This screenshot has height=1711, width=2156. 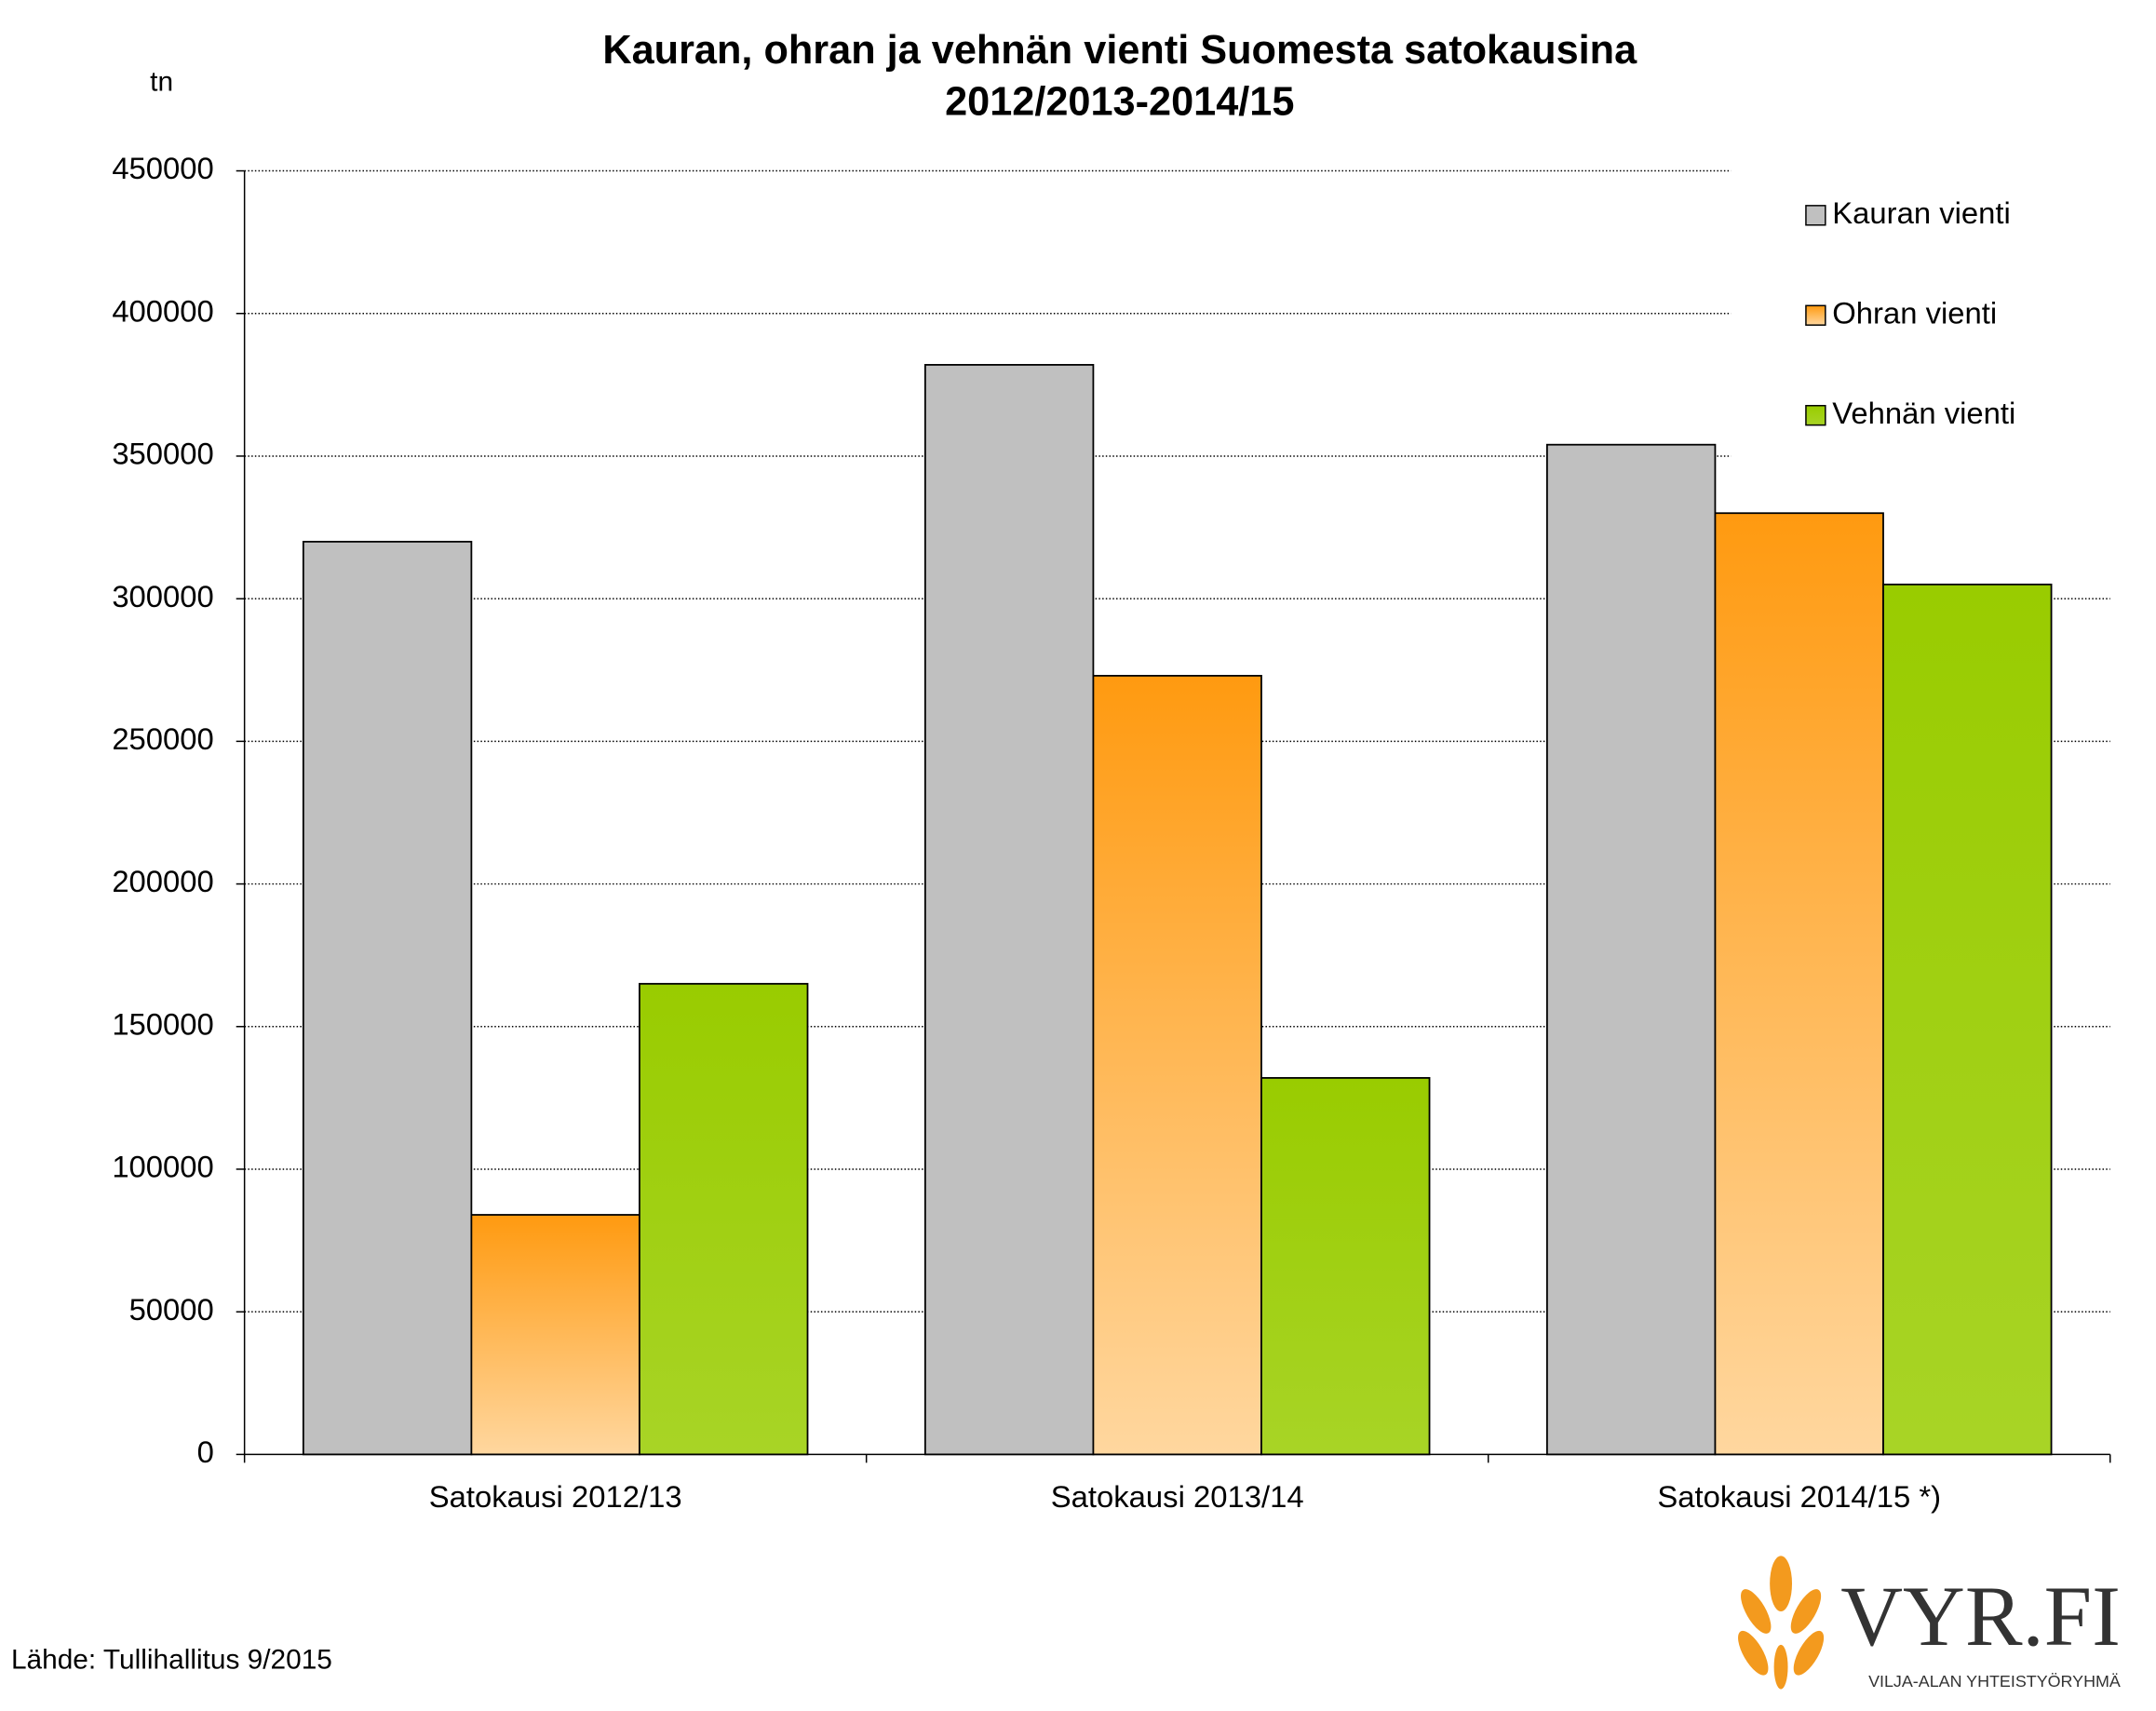 What do you see at coordinates (163, 596) in the screenshot?
I see `y-tick-label: 300000` at bounding box center [163, 596].